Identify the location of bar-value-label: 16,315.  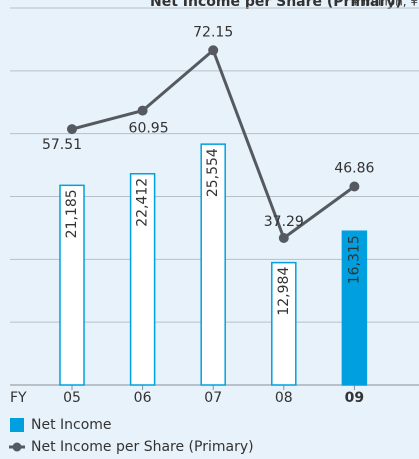
(354, 259).